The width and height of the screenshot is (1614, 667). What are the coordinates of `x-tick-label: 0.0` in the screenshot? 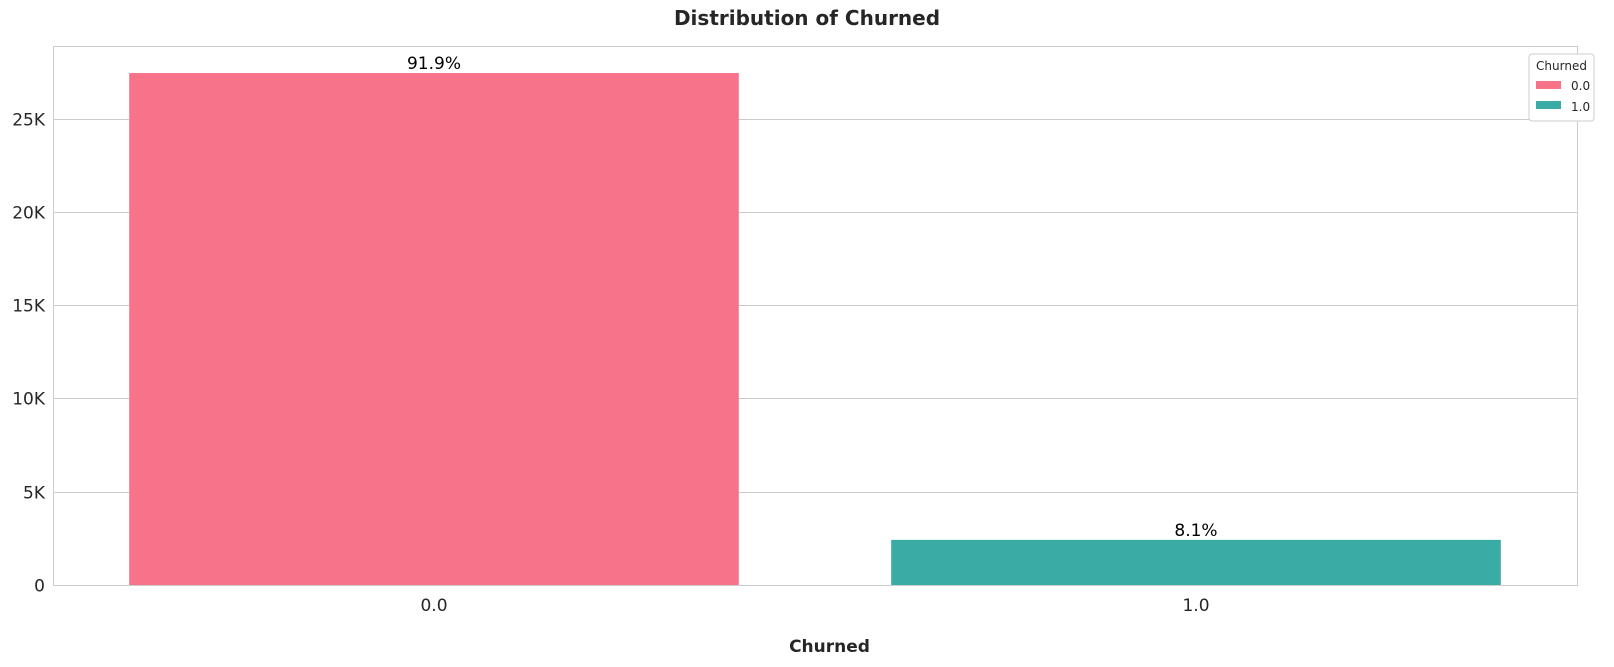 It's located at (433, 606).